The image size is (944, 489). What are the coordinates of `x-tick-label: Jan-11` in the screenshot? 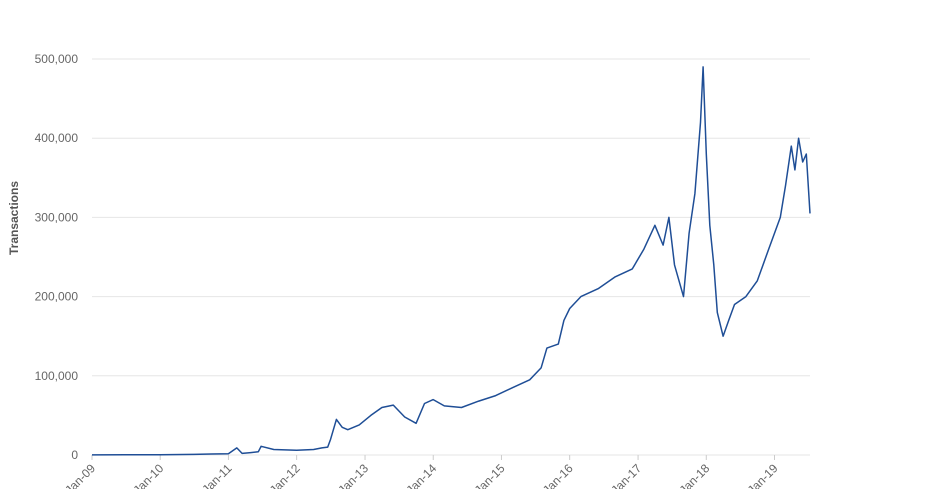 It's located at (216, 475).